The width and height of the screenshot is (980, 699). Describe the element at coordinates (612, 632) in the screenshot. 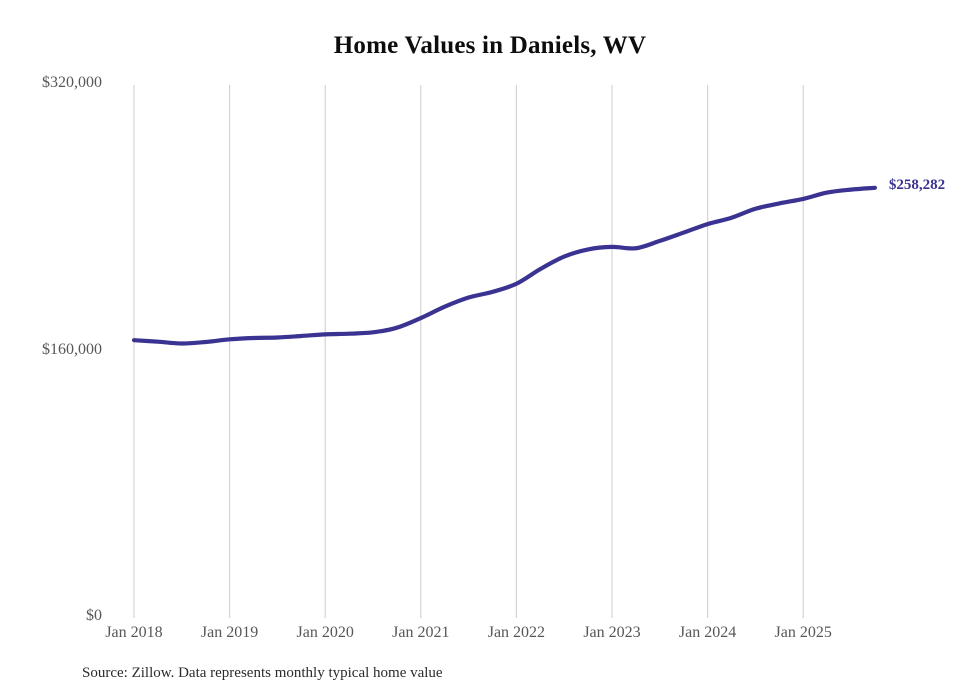

I see `x-axis-tick-label: Jan 2023` at that location.